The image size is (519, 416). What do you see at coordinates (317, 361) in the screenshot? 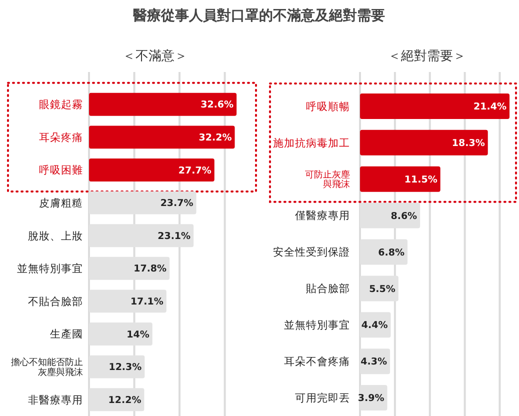
I see `y-tick-label: 耳朵不會疼痛` at bounding box center [317, 361].